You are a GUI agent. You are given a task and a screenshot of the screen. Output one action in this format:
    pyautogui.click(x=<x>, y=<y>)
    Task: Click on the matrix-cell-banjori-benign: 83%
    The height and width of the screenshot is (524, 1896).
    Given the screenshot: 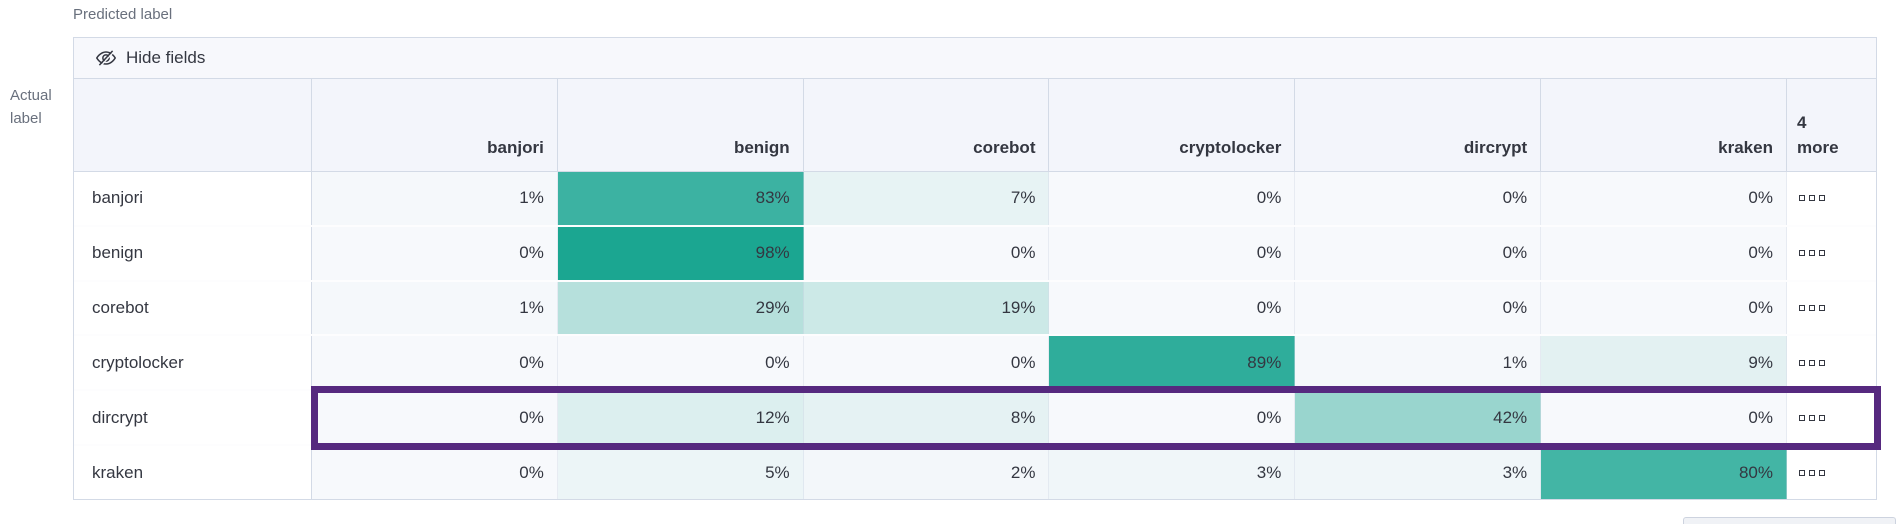 What is the action you would take?
    pyautogui.click(x=680, y=198)
    